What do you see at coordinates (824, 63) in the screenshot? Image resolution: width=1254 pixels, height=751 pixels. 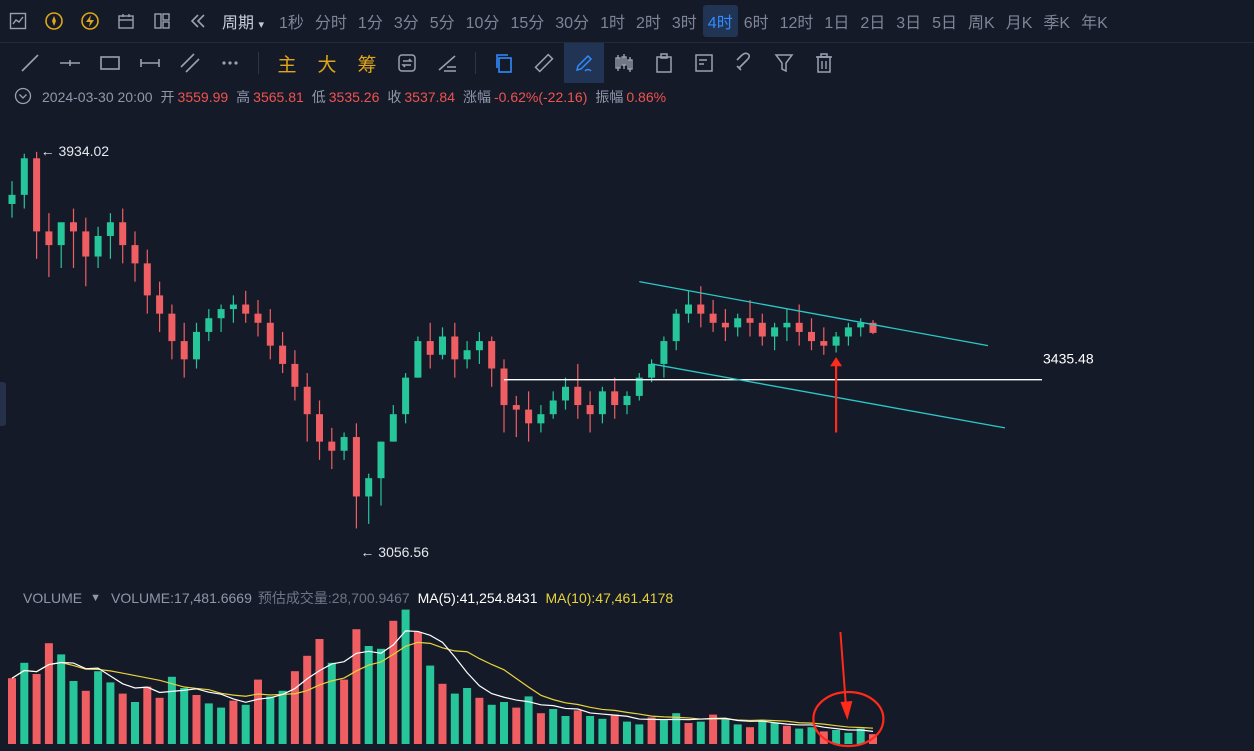 I see `trash-icon` at bounding box center [824, 63].